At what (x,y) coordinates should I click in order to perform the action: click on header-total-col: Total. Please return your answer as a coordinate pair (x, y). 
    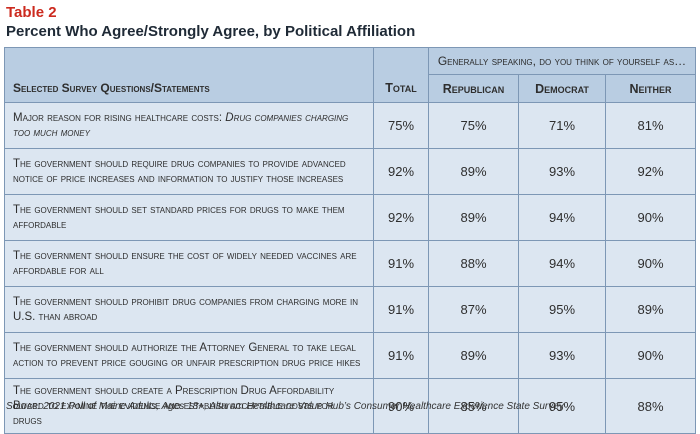
    Looking at the image, I should click on (401, 75).